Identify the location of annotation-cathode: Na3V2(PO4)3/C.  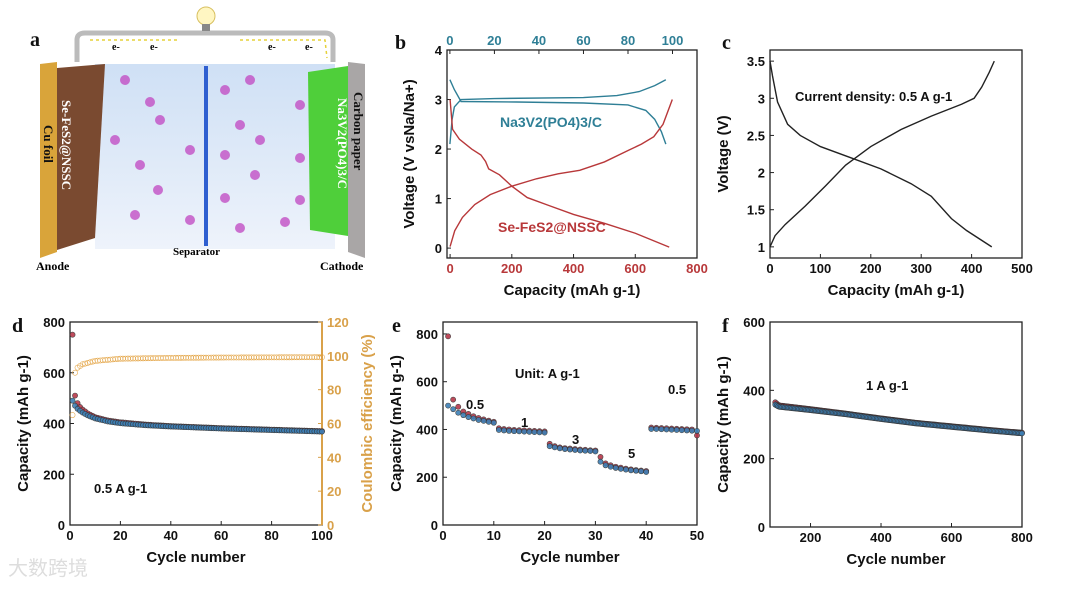
(551, 122).